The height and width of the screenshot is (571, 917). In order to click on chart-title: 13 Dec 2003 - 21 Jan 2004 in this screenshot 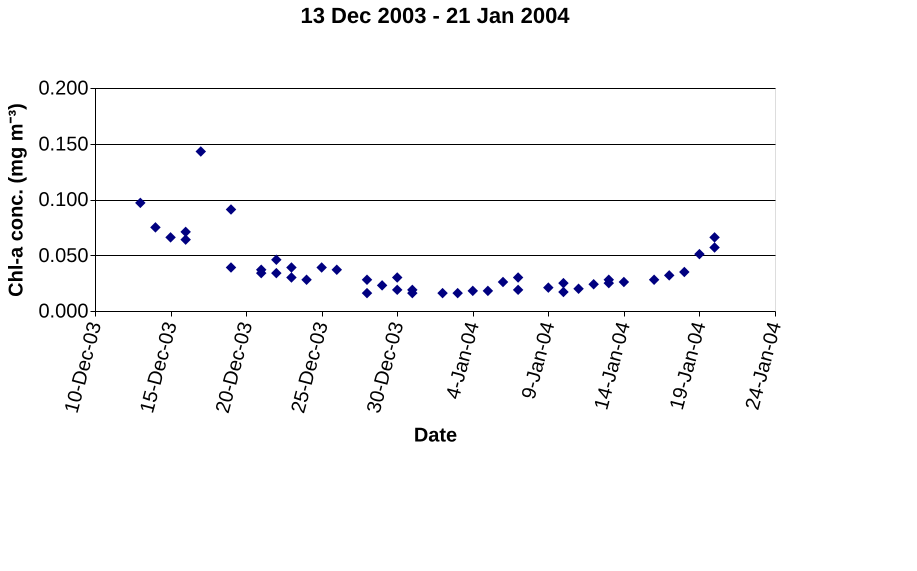, I will do `click(435, 15)`.